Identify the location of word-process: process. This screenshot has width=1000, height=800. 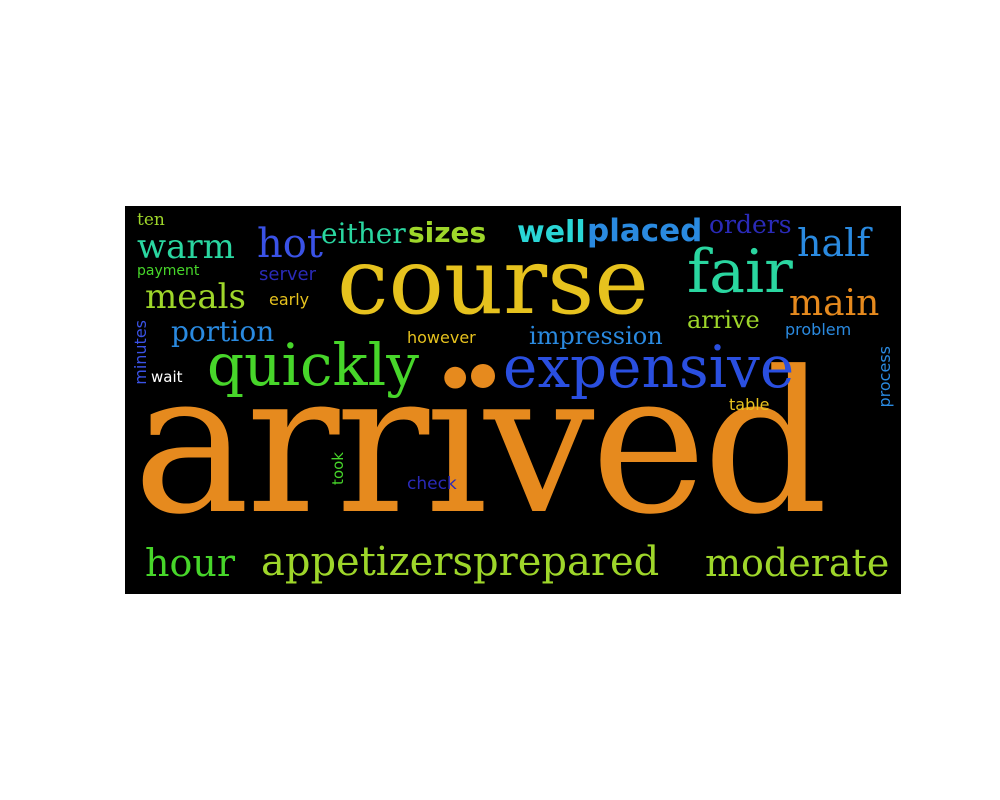
(884, 377).